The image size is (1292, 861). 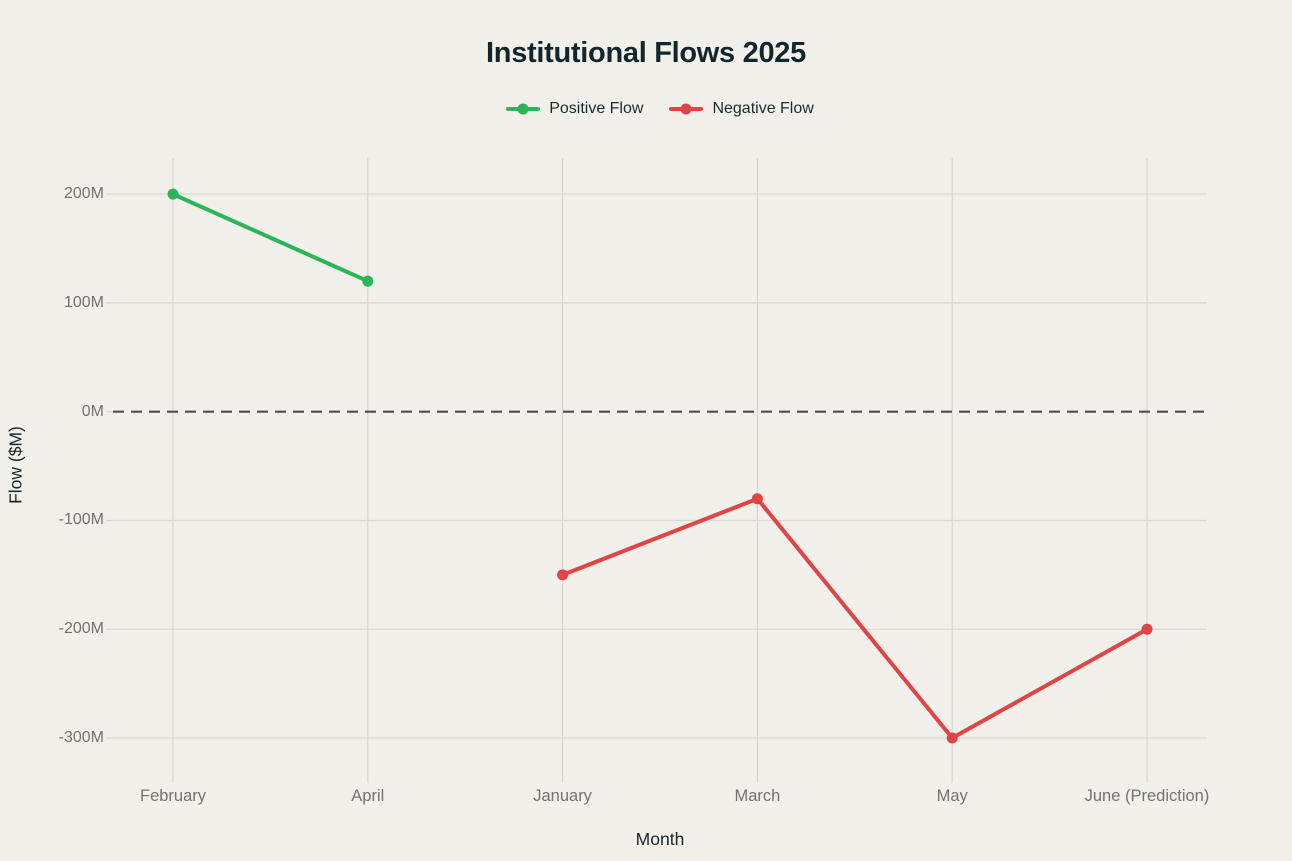 I want to click on positive-flow-dot-icon, so click(x=523, y=109).